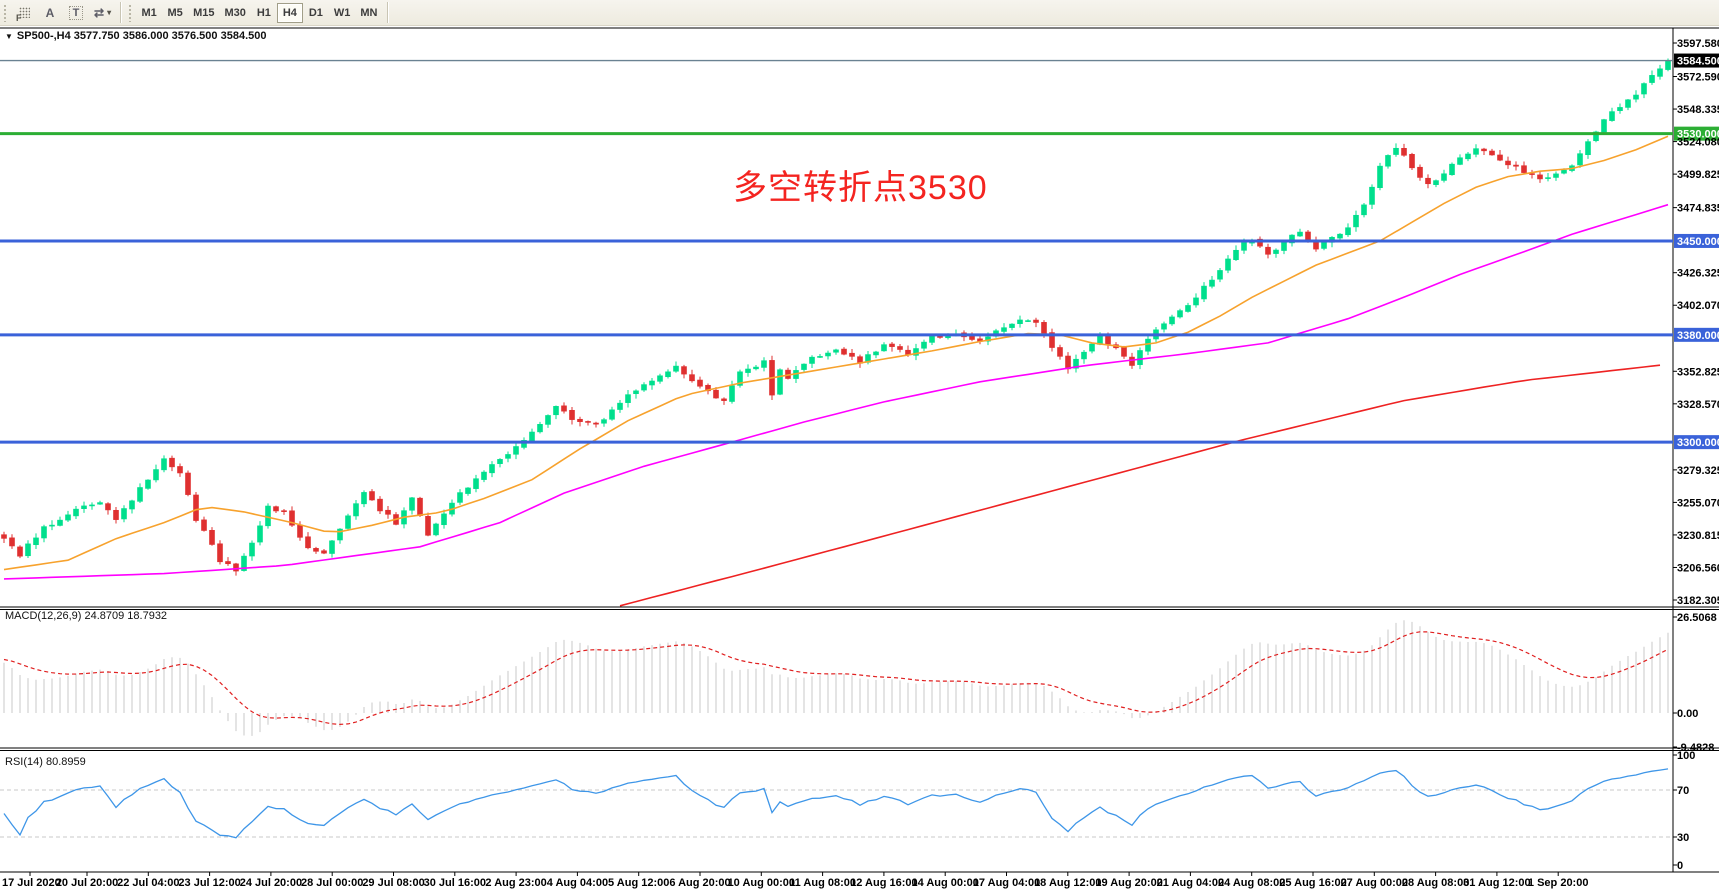 The width and height of the screenshot is (1719, 892). Describe the element at coordinates (1128, 883) in the screenshot. I see `svg-text: 19 Aug 20:00` at that location.